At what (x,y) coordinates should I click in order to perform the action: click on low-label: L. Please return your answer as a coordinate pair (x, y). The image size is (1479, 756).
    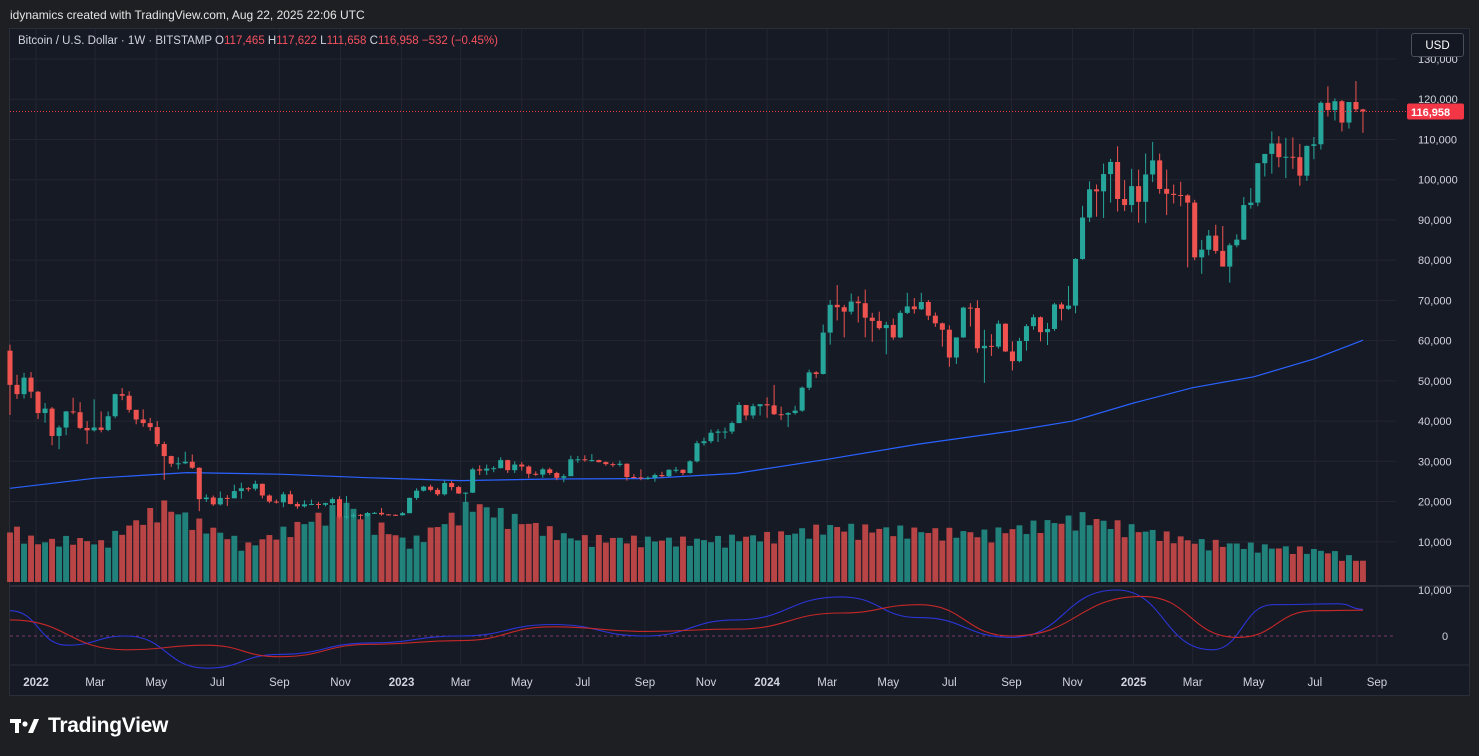
    Looking at the image, I should click on (323, 41).